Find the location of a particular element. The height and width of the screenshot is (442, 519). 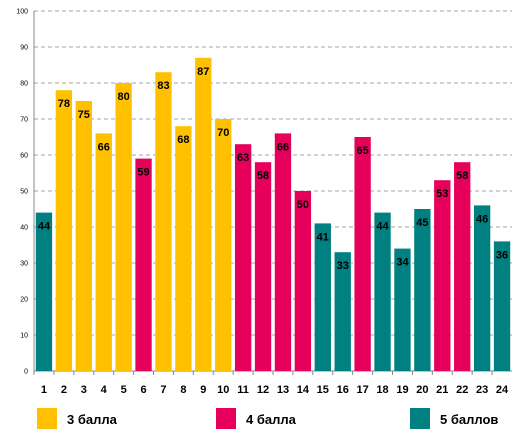

data-label: 59 is located at coordinates (143, 173).